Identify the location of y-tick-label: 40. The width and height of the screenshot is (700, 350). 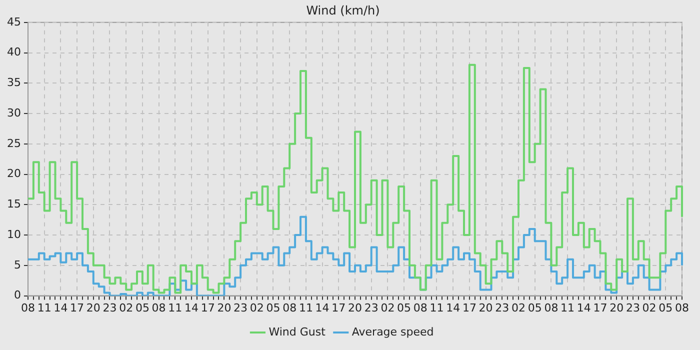
(13, 52).